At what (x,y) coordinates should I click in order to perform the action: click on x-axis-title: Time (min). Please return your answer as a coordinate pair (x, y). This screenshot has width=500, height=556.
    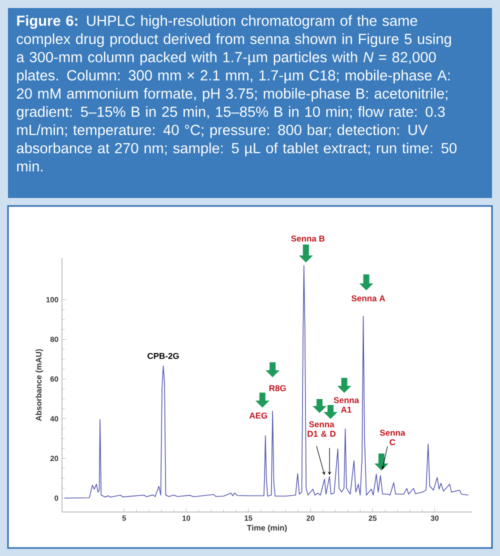
    Looking at the image, I should click on (266, 528).